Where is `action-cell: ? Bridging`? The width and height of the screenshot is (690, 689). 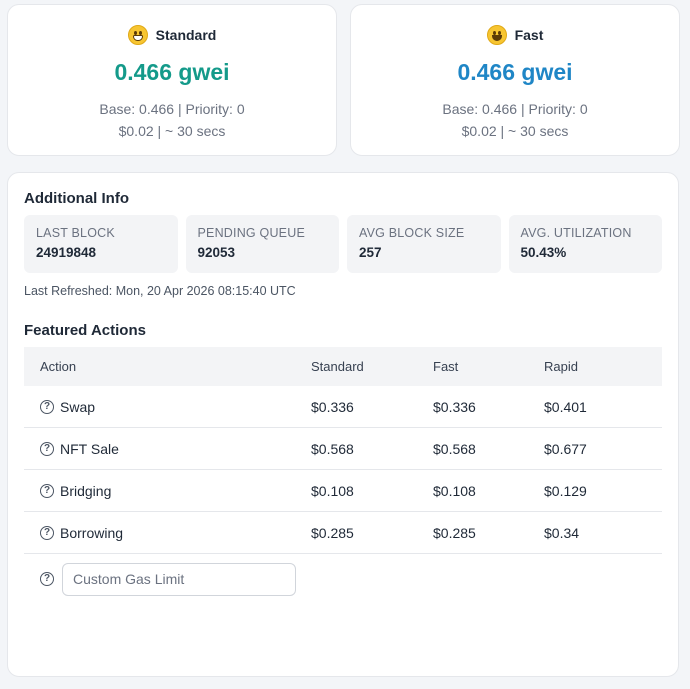 action-cell: ? Bridging is located at coordinates (167, 491).